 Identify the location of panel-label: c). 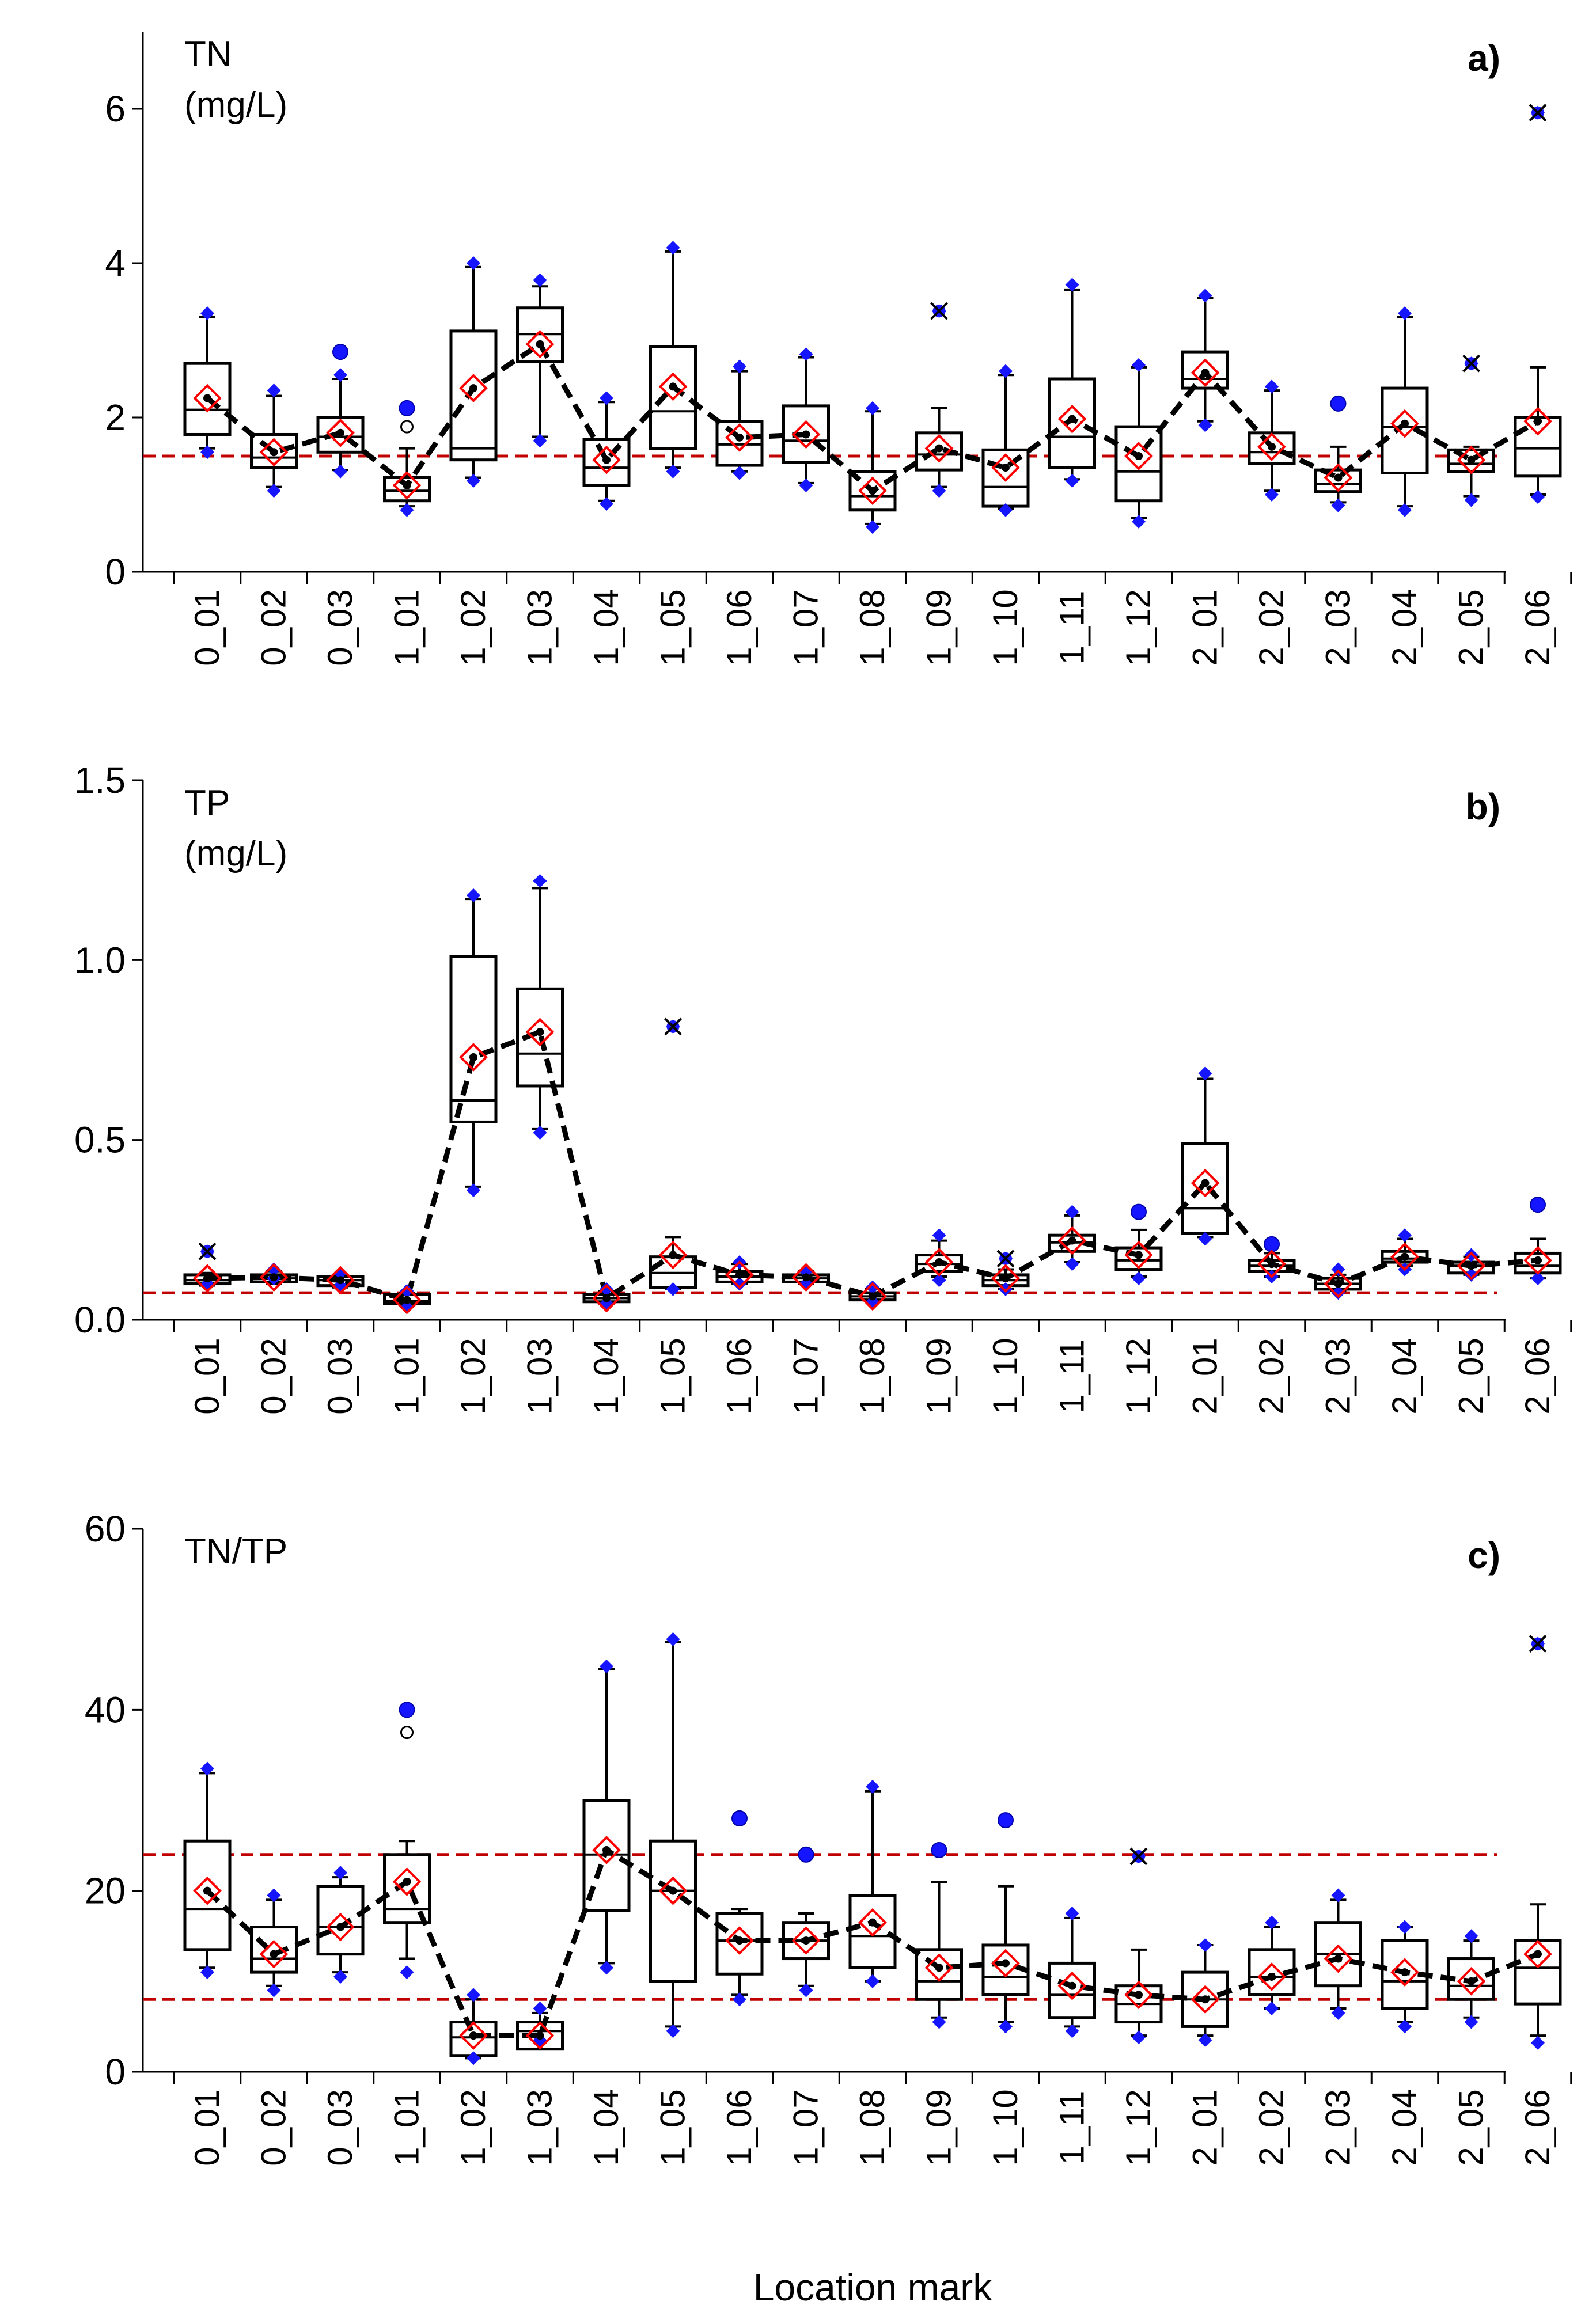
(1484, 1555).